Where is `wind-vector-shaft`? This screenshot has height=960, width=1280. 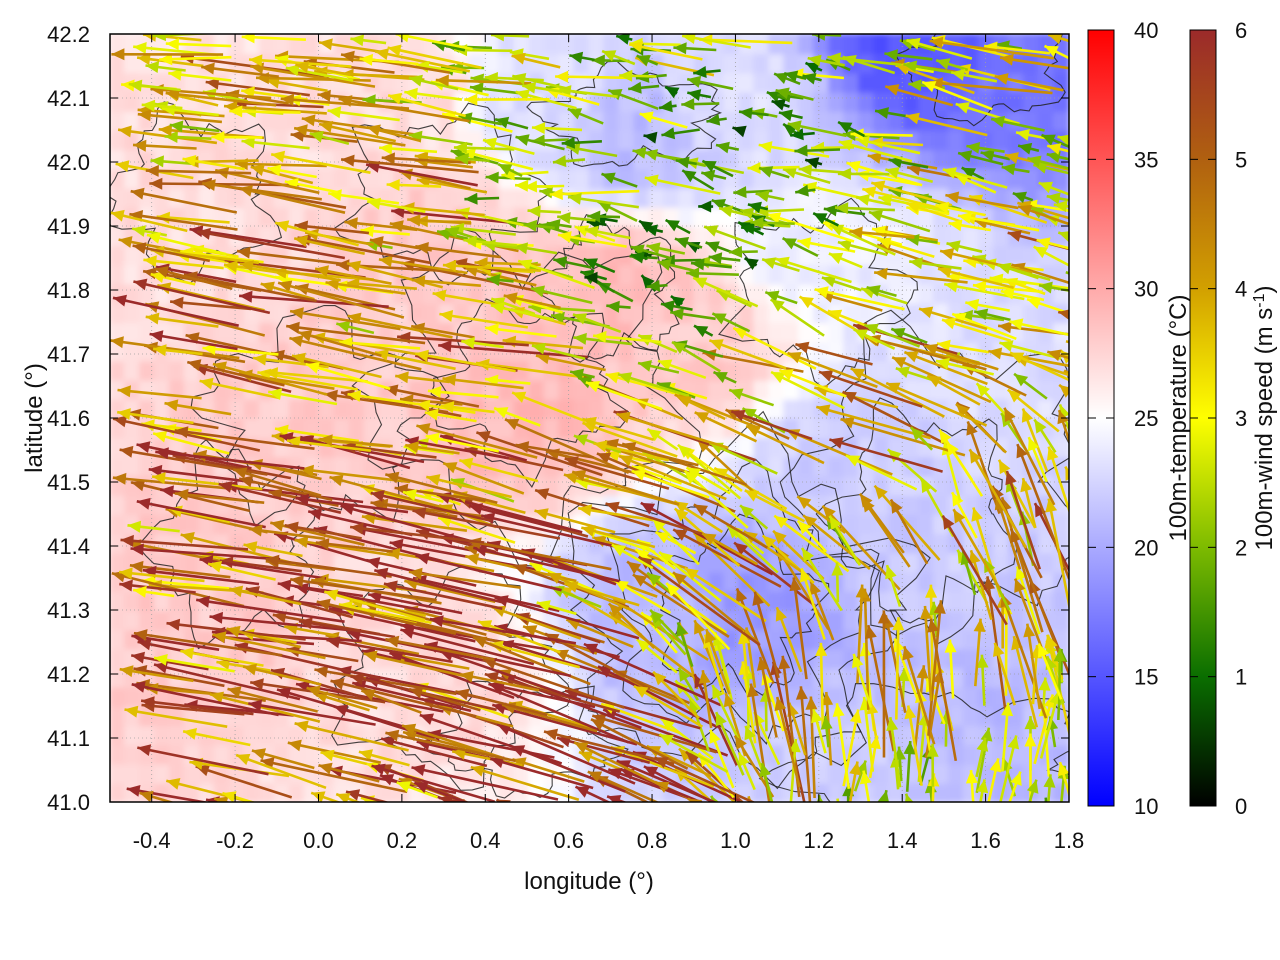 wind-vector-shaft is located at coordinates (838, 800).